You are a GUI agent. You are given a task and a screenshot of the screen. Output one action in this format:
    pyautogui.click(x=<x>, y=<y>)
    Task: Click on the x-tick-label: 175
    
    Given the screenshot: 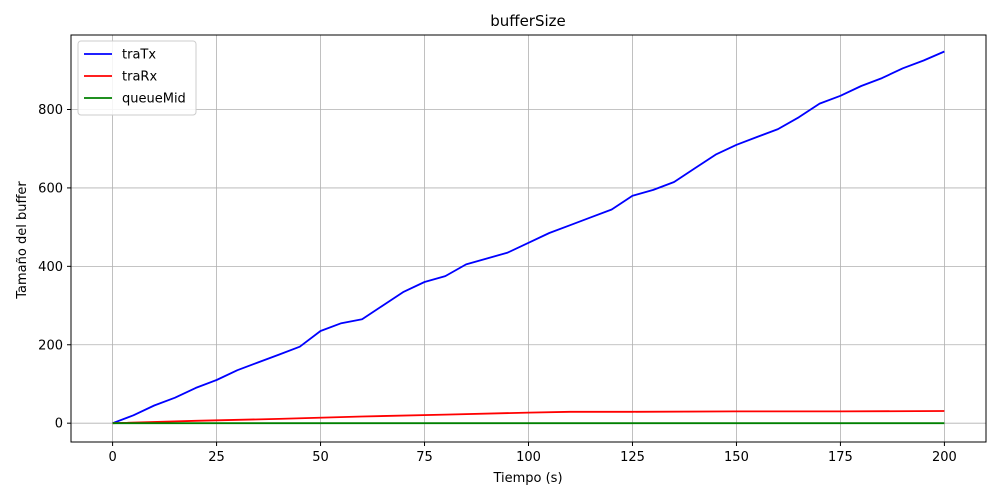 What is the action you would take?
    pyautogui.click(x=840, y=457)
    